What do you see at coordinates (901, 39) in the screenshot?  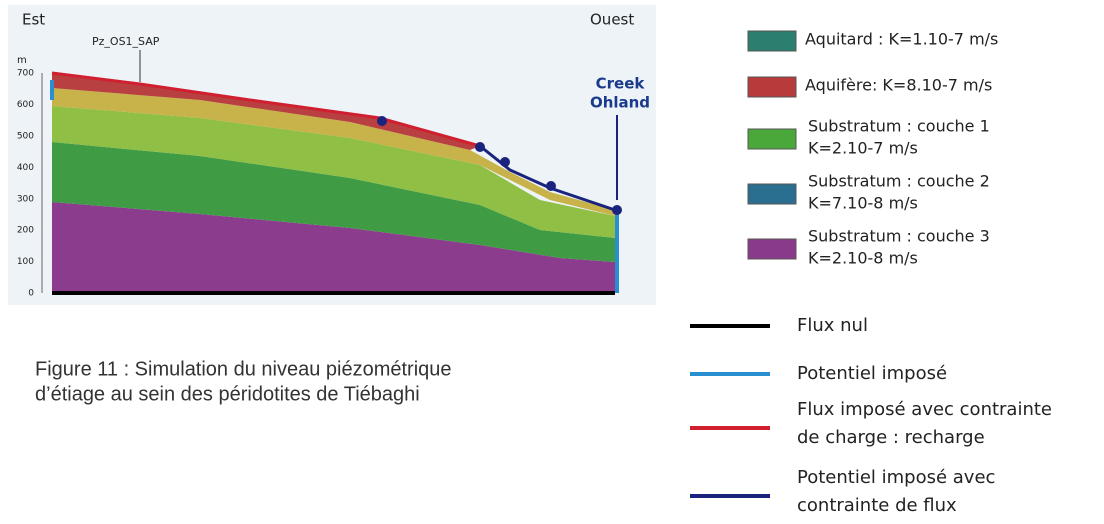 I see `legend-label: Aquitard : K=1.10-7 m/s` at bounding box center [901, 39].